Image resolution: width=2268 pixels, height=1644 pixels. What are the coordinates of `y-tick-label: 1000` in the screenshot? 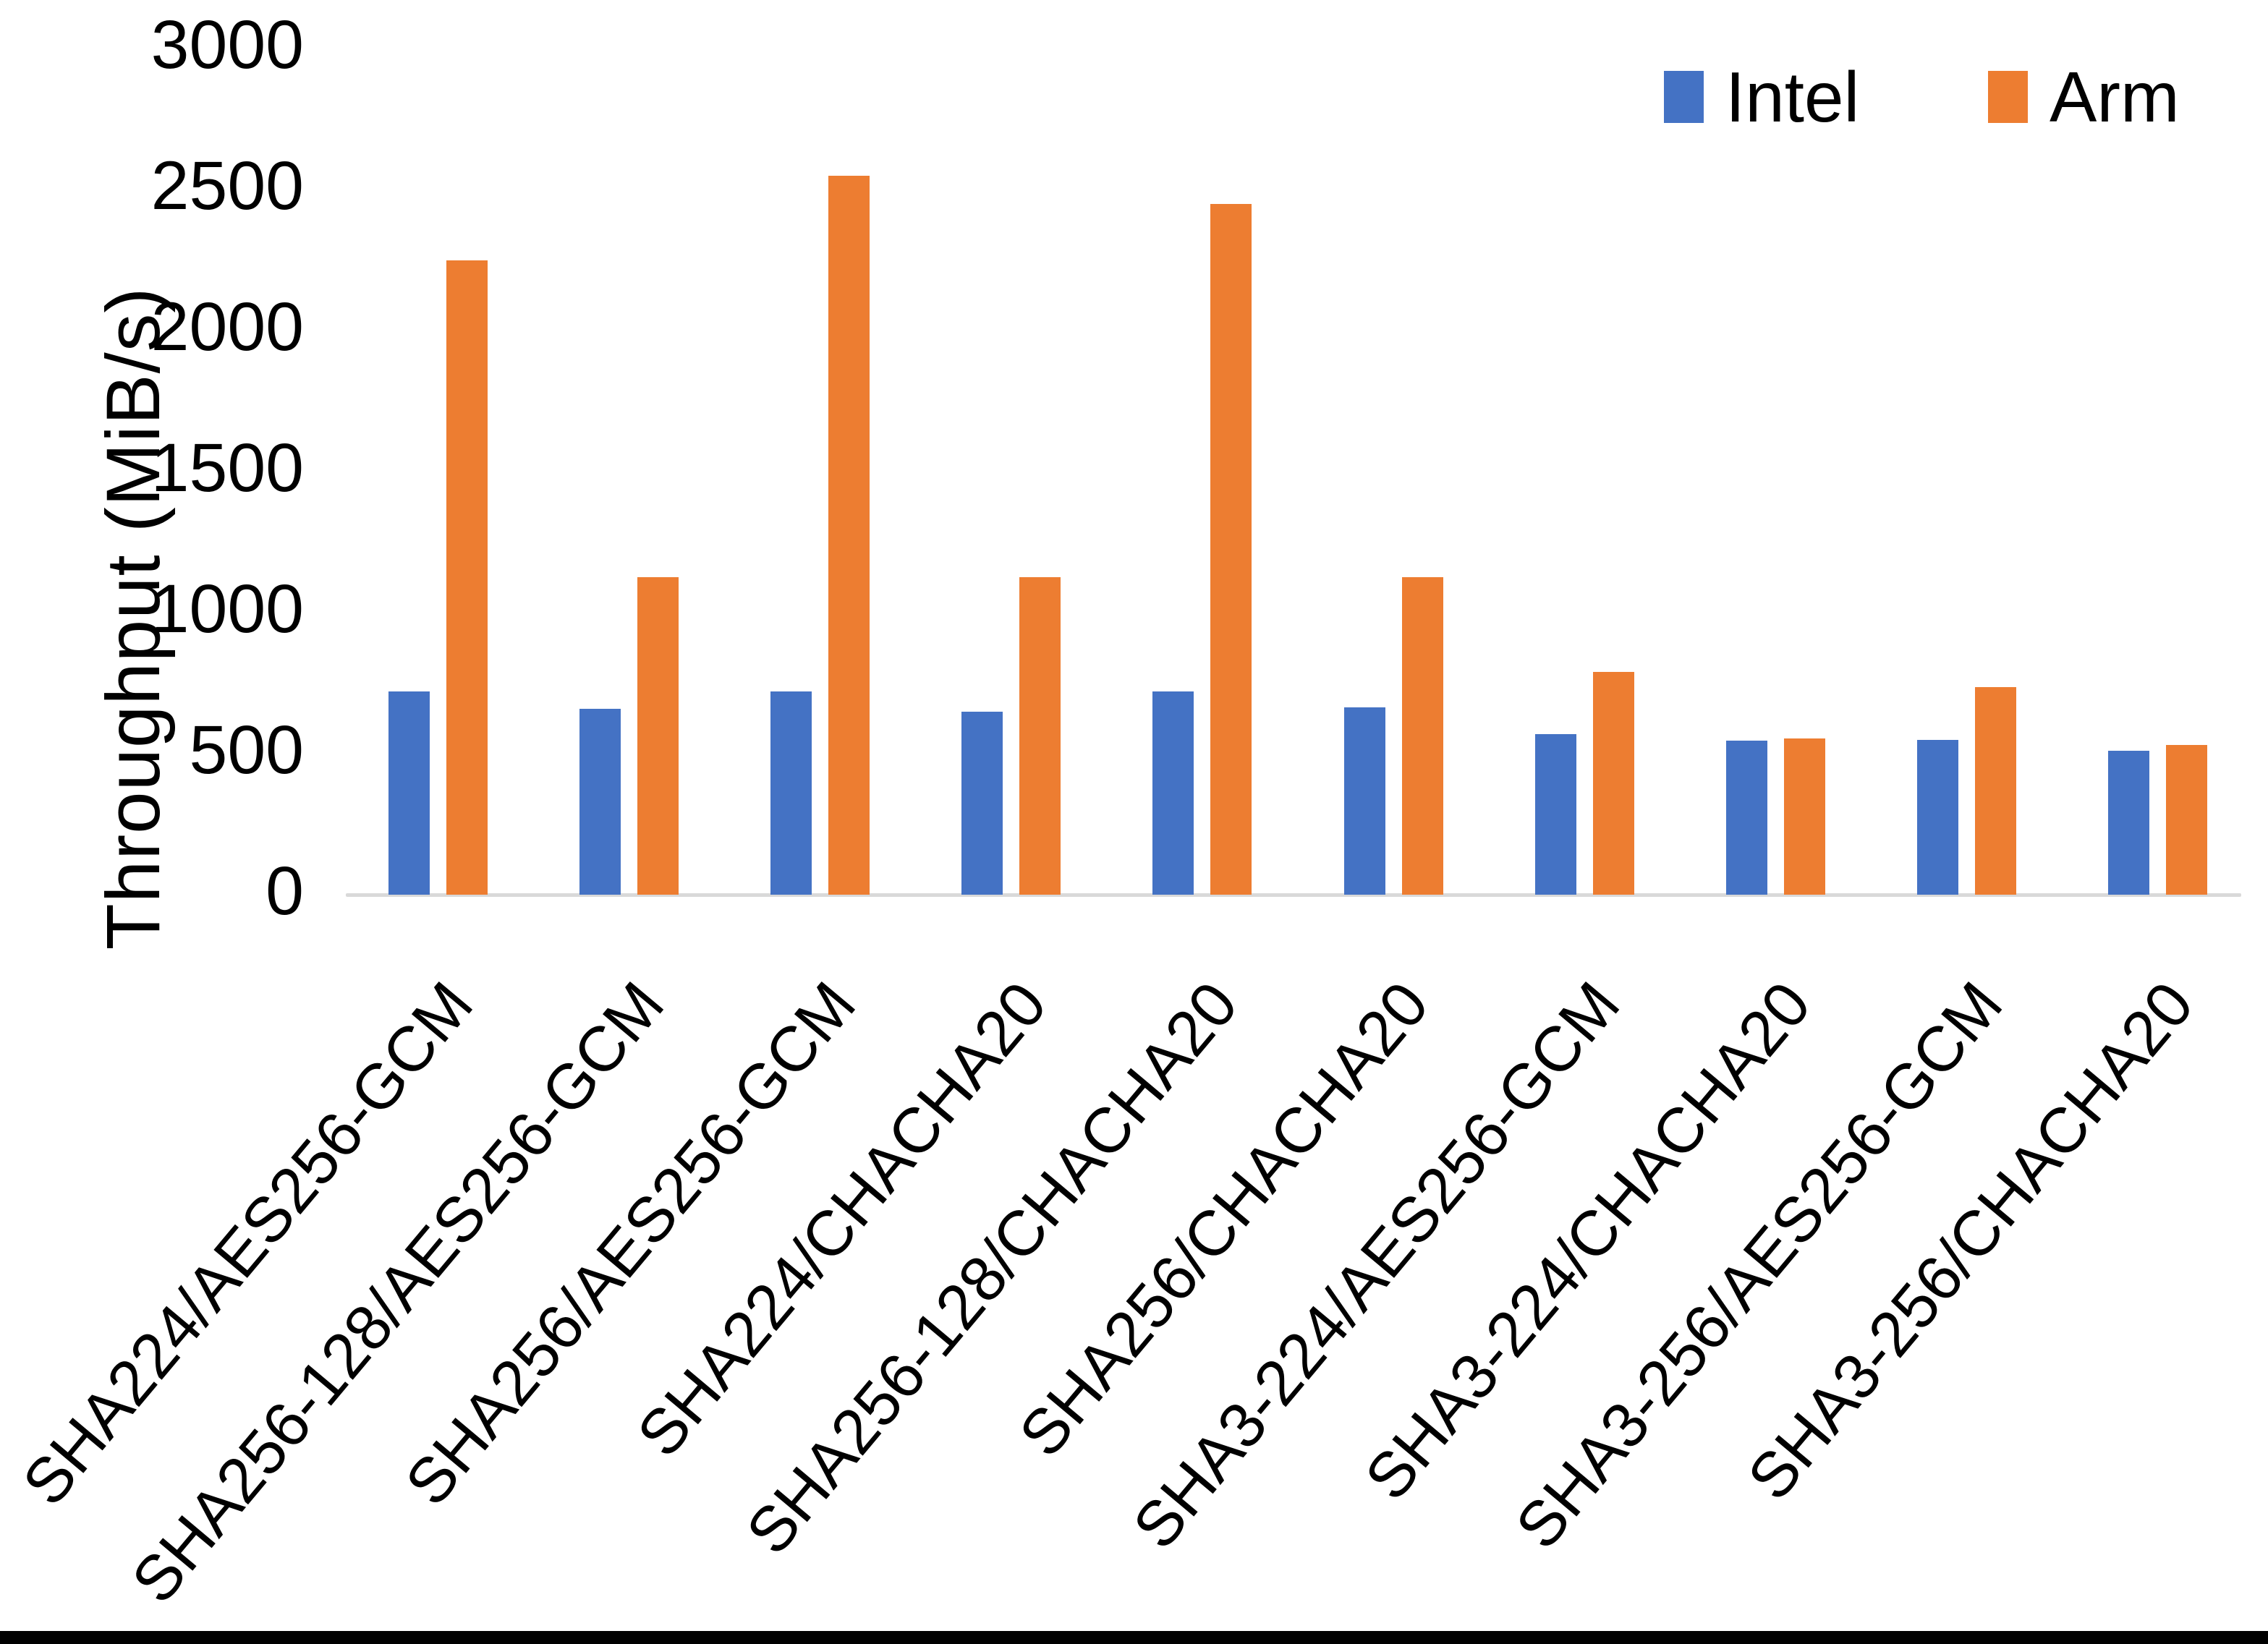 It's located at (227, 609).